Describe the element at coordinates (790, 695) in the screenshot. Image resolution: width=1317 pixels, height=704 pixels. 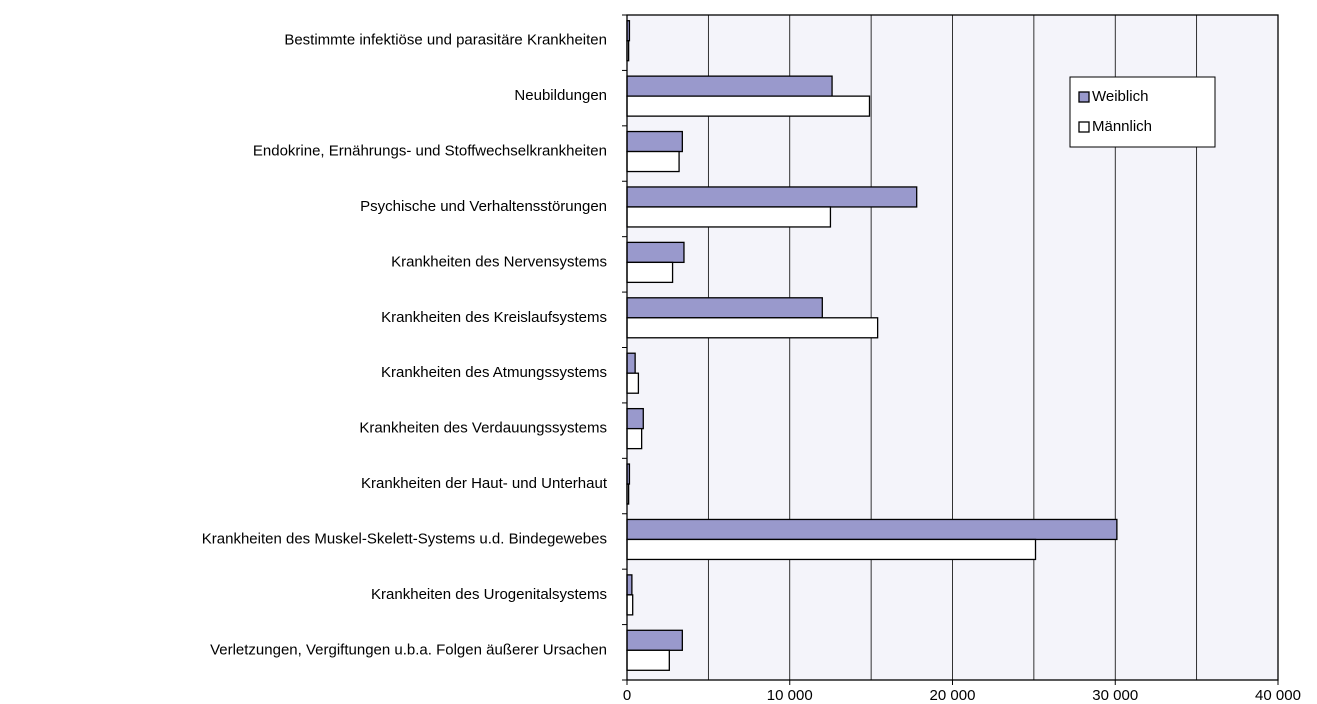
I see `x-tick-label: 10 000` at that location.